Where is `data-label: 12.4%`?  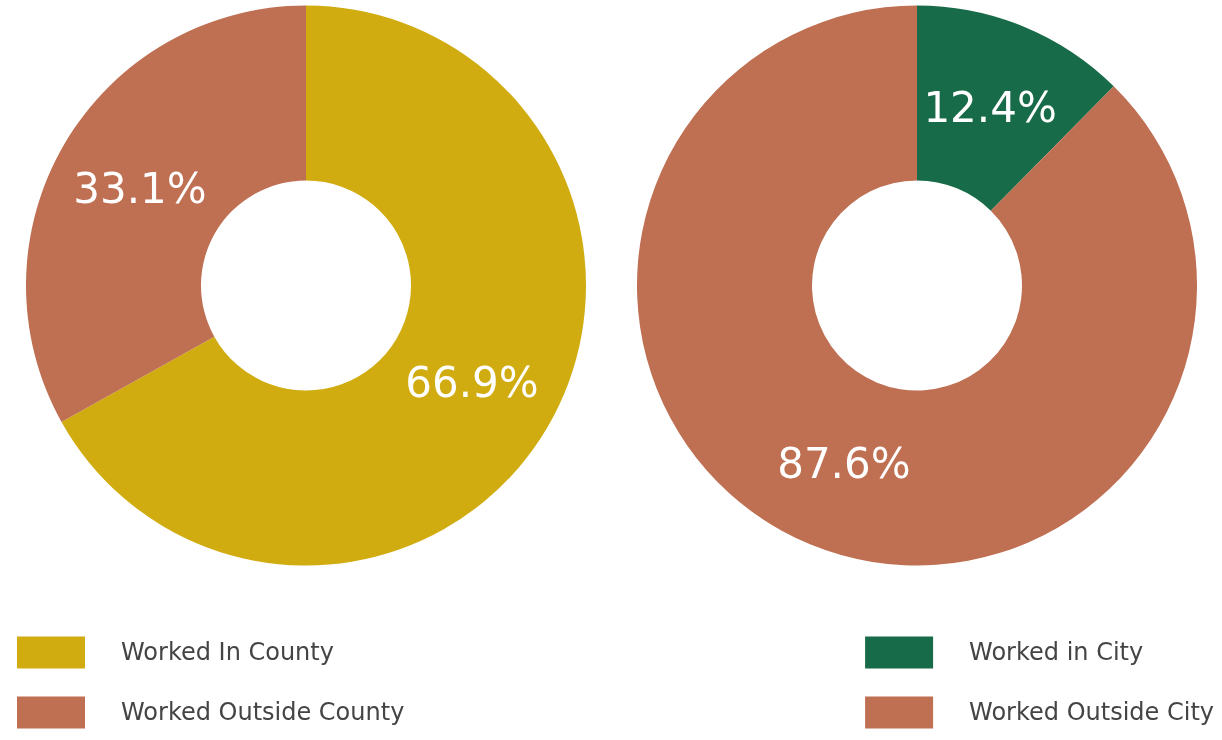
data-label: 12.4% is located at coordinates (990, 107).